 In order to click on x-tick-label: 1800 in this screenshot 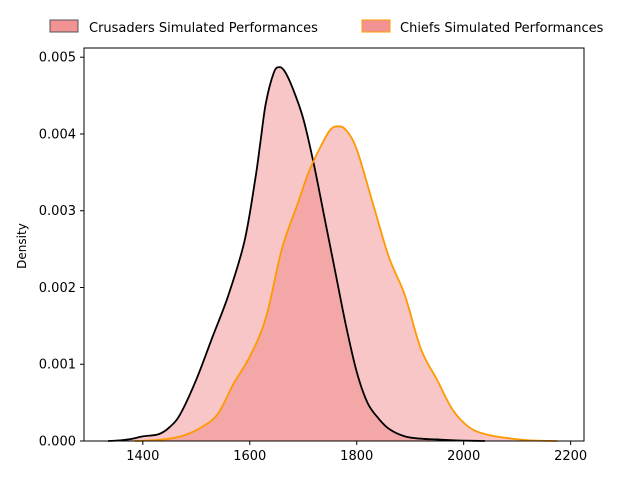, I will do `click(356, 456)`.